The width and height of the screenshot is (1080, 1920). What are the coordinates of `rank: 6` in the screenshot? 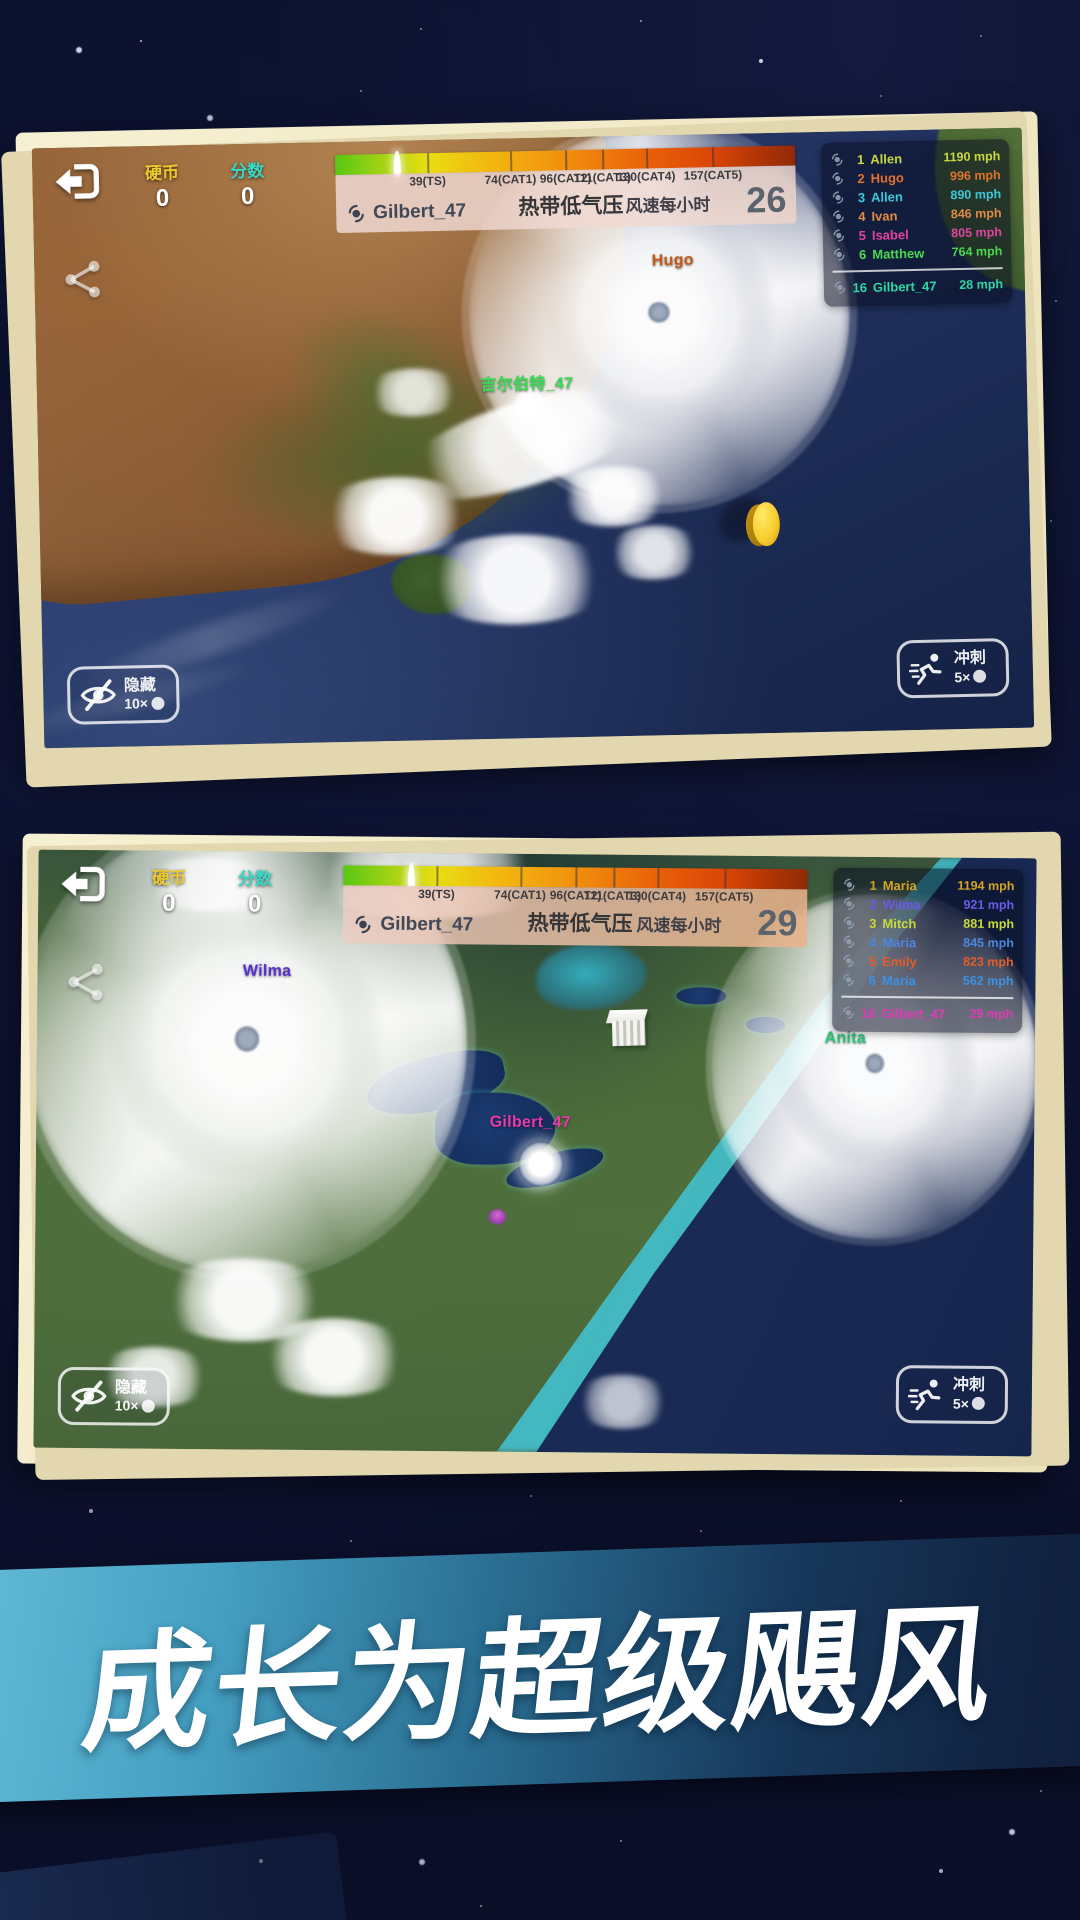 It's located at (862, 254).